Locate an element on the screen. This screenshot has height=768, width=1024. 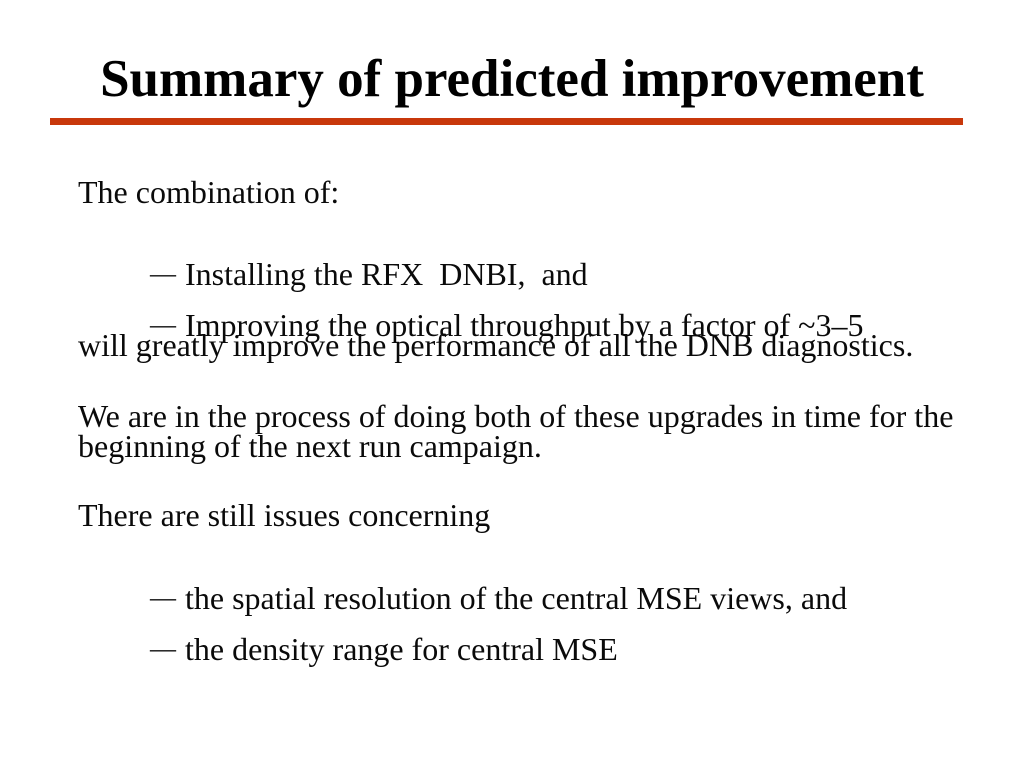
bullet-item-text: Installing the RFX DNBI, and is located at coordinates (386, 274).